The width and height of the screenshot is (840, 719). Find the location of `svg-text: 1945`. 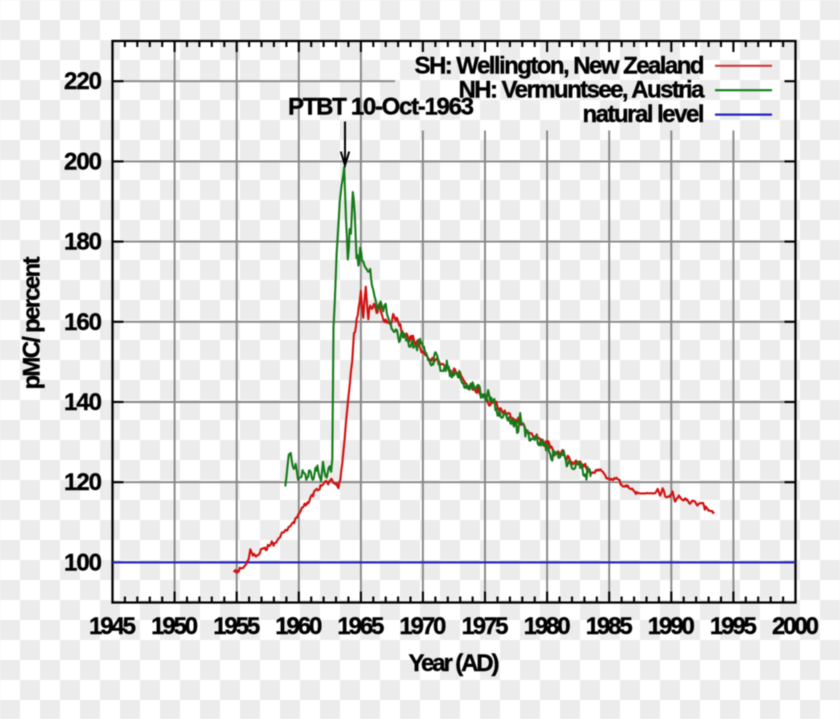

svg-text: 1945 is located at coordinates (112, 626).